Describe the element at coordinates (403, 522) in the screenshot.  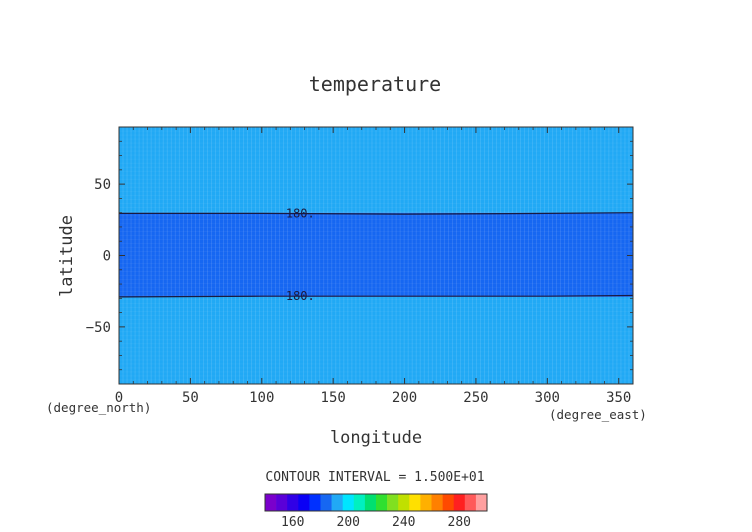
I see `colorbar-tick-label: 240` at that location.